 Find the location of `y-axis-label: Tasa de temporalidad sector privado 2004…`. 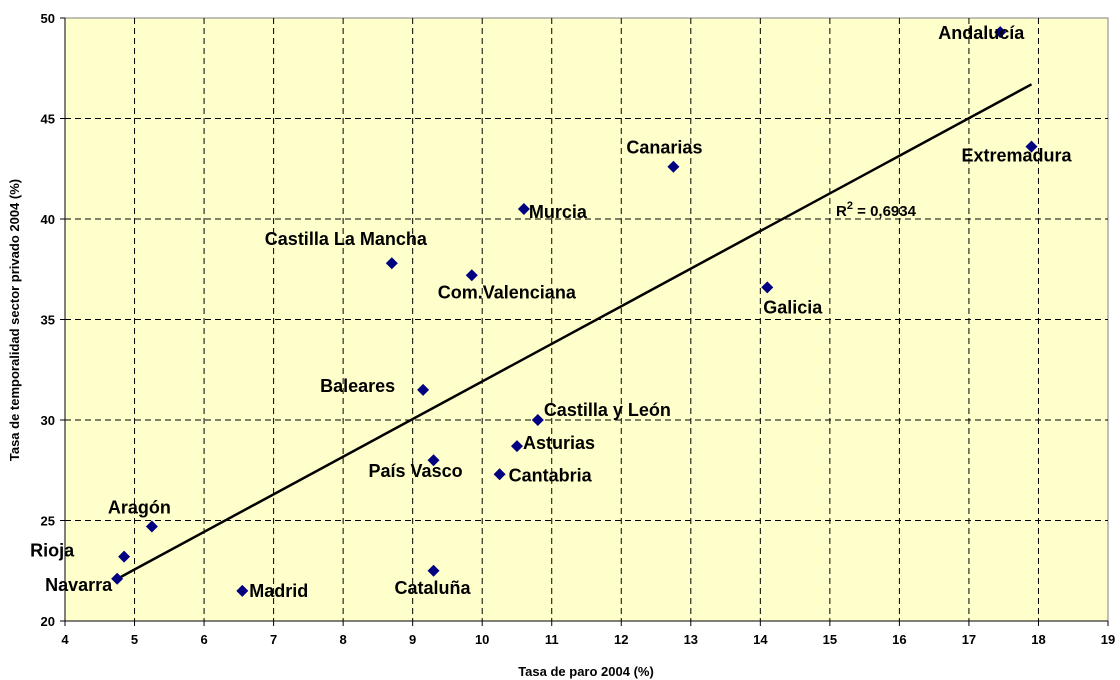

y-axis-label: Tasa de temporalidad sector privado 2004… is located at coordinates (14, 320).